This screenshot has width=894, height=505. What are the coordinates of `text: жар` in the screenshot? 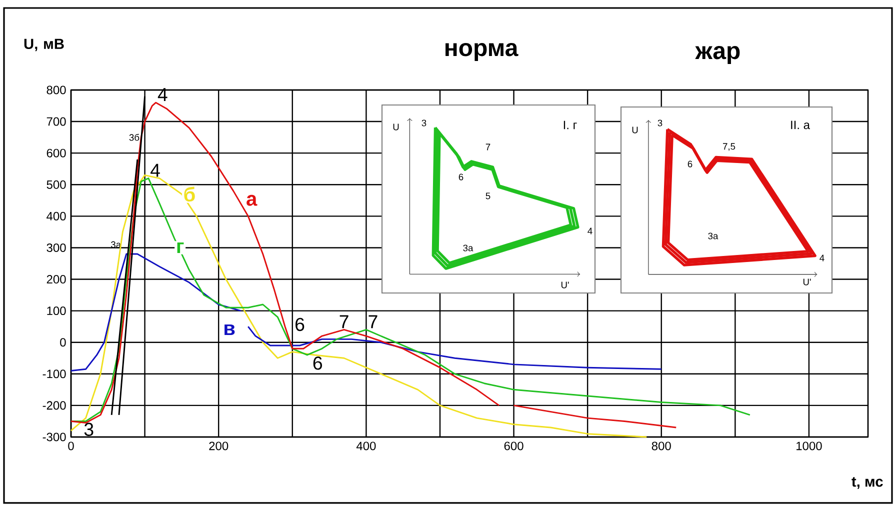 It's located at (717, 55).